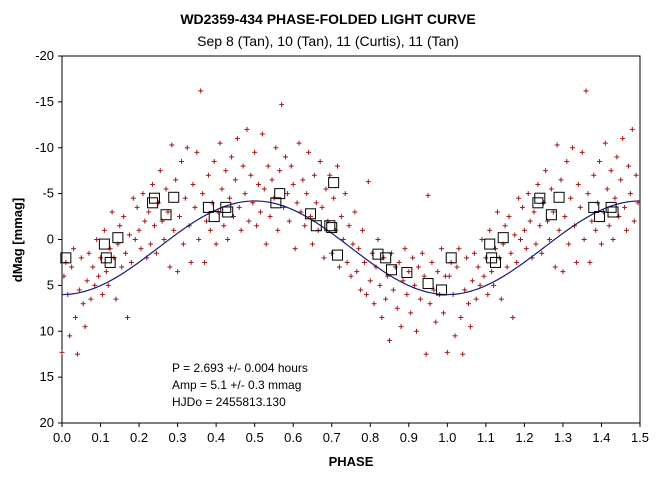  What do you see at coordinates (47, 422) in the screenshot?
I see `y-tick-label: 20` at bounding box center [47, 422].